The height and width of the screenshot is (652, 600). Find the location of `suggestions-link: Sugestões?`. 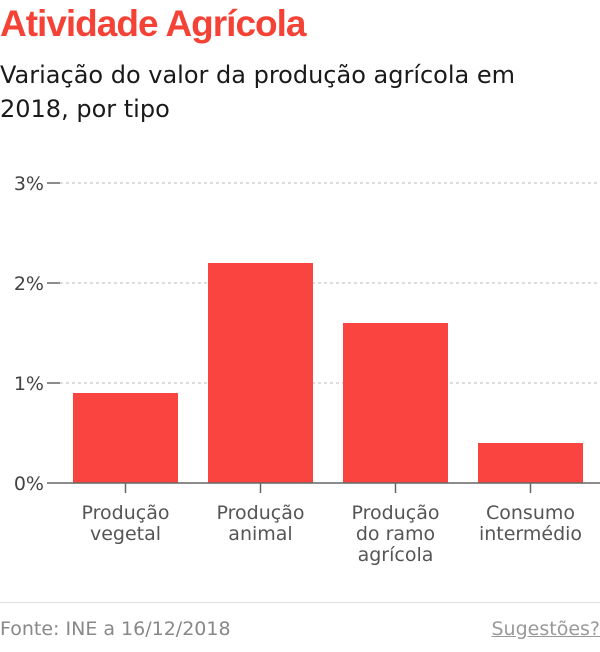

suggestions-link: Sugestões? is located at coordinates (545, 629).